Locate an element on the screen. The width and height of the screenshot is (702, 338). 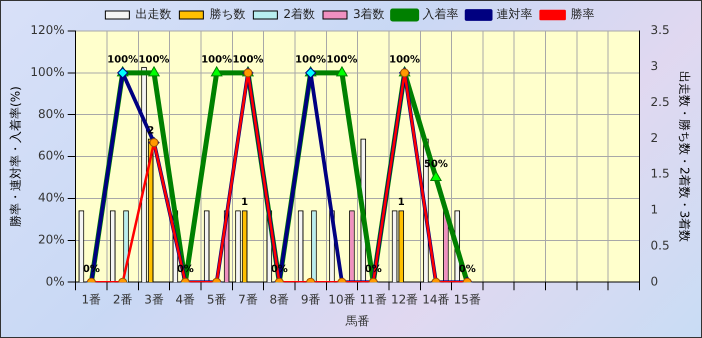
y2-tick-label: 1 is located at coordinates (654, 209).